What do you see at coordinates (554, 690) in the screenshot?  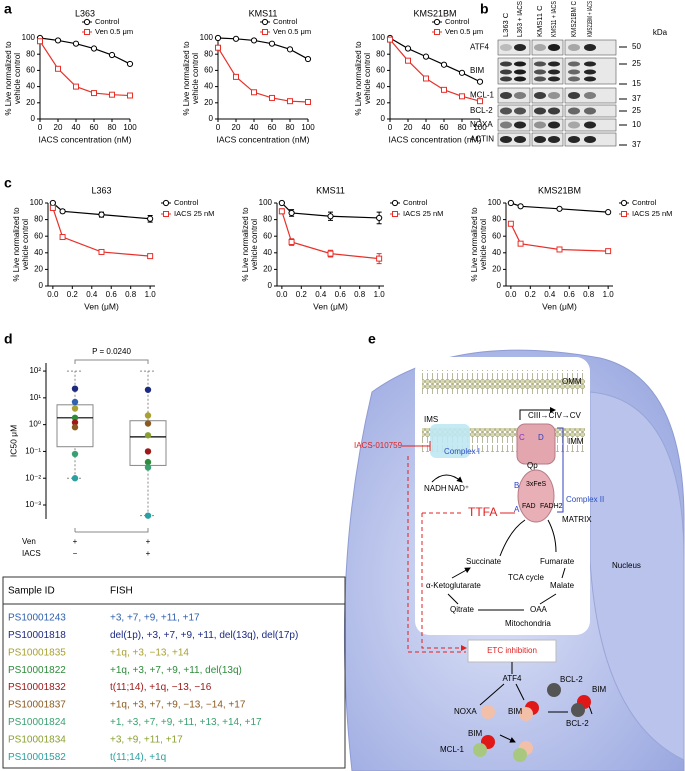 I see `protein` at bounding box center [554, 690].